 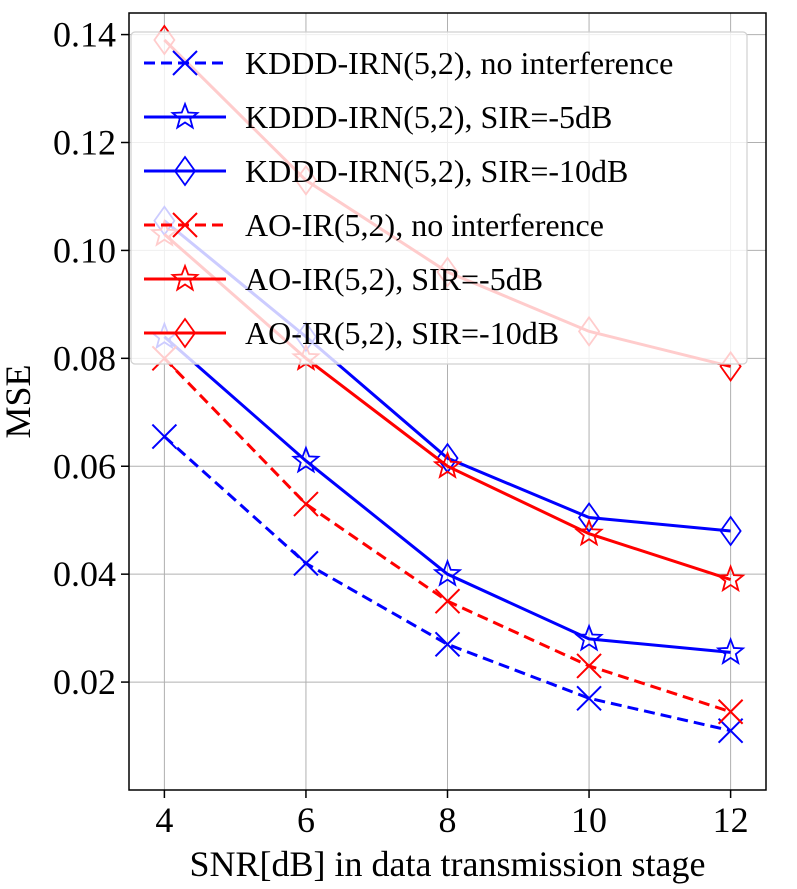 I want to click on legend-label: AO-IR(5,2), SIR=-10dB, so click(x=402, y=333).